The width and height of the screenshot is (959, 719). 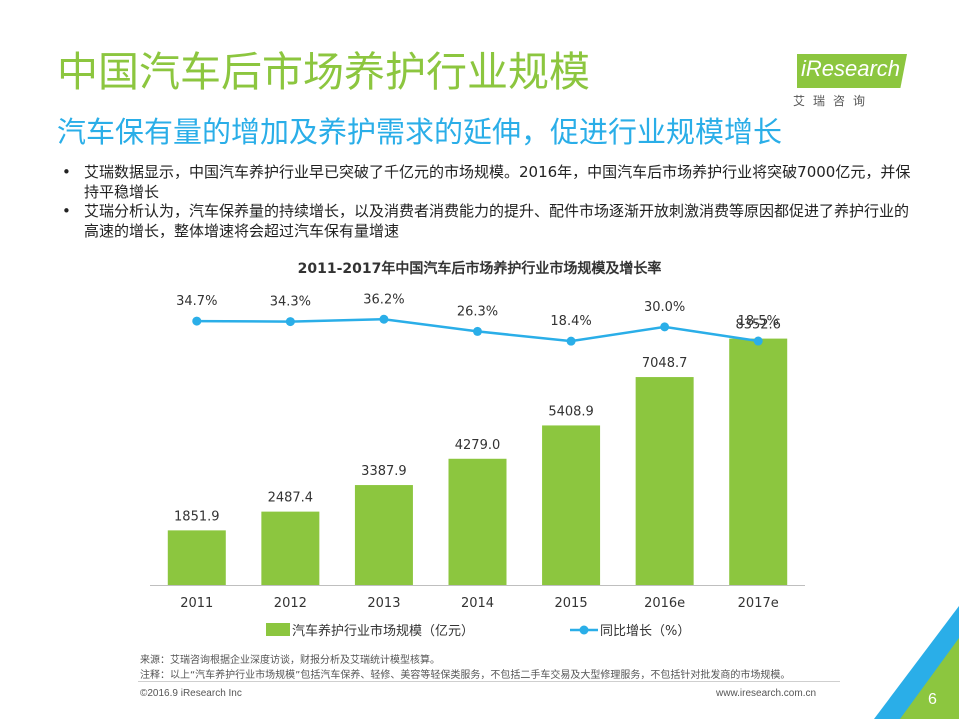 What do you see at coordinates (665, 327) in the screenshot?
I see `growth-point-2016e` at bounding box center [665, 327].